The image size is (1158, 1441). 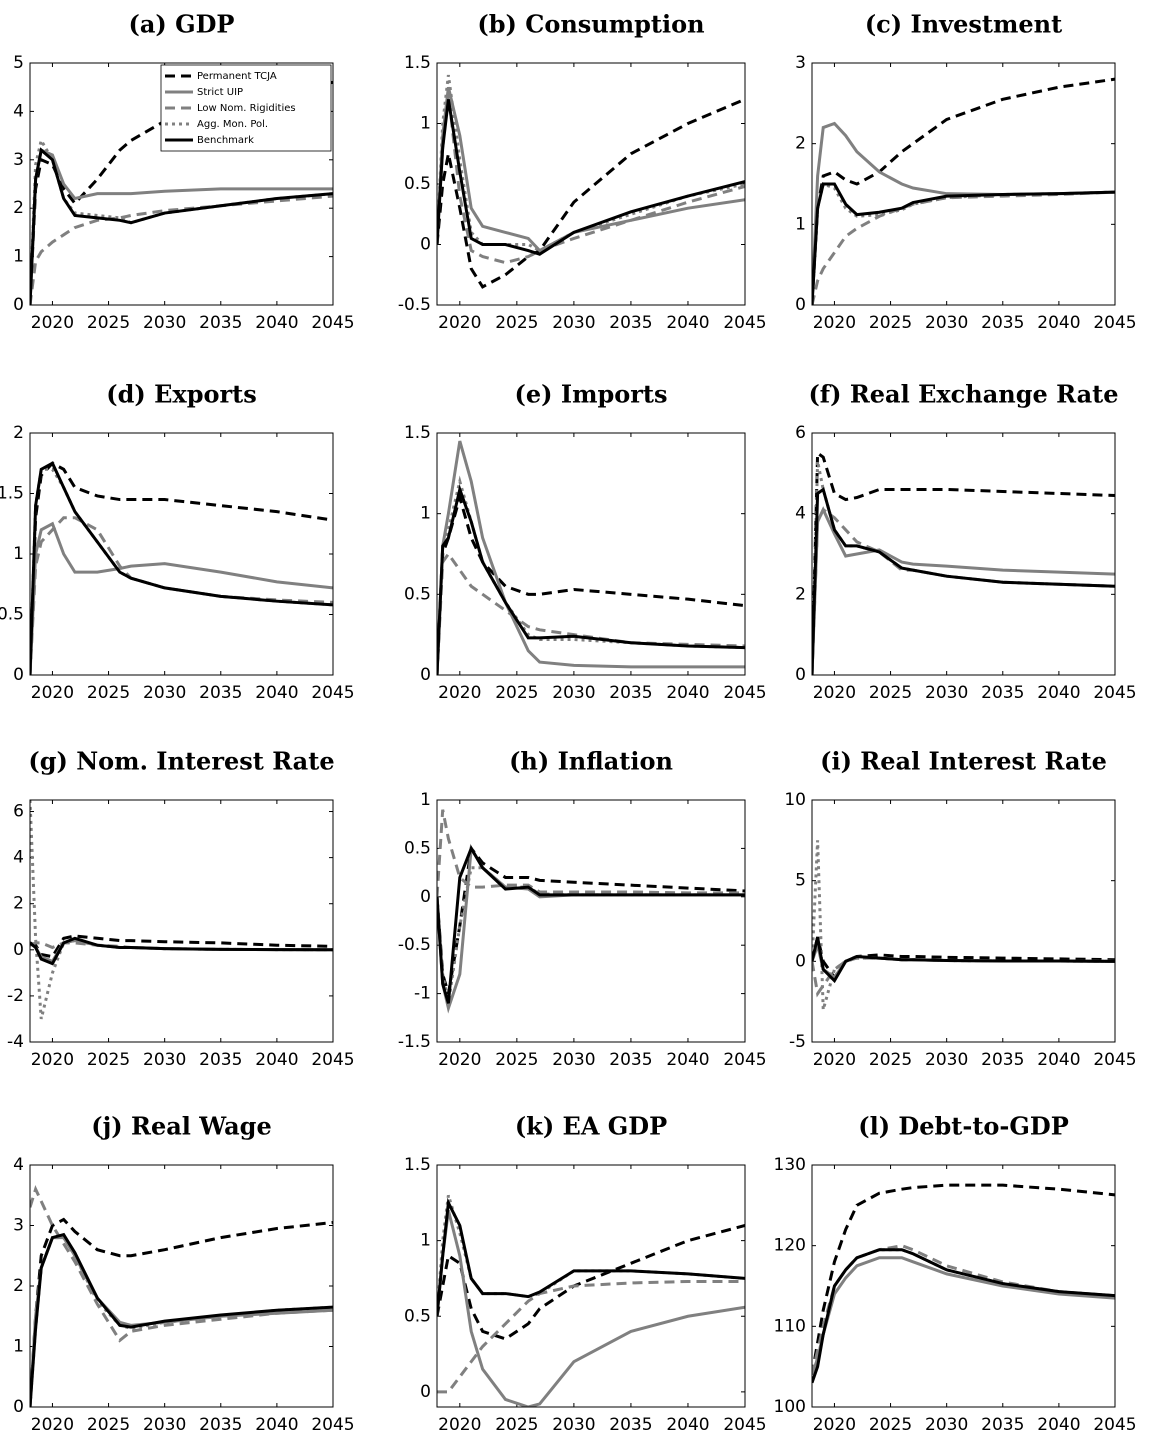 What do you see at coordinates (591, 761) in the screenshot?
I see `panel-title: (h) Inflation` at bounding box center [591, 761].